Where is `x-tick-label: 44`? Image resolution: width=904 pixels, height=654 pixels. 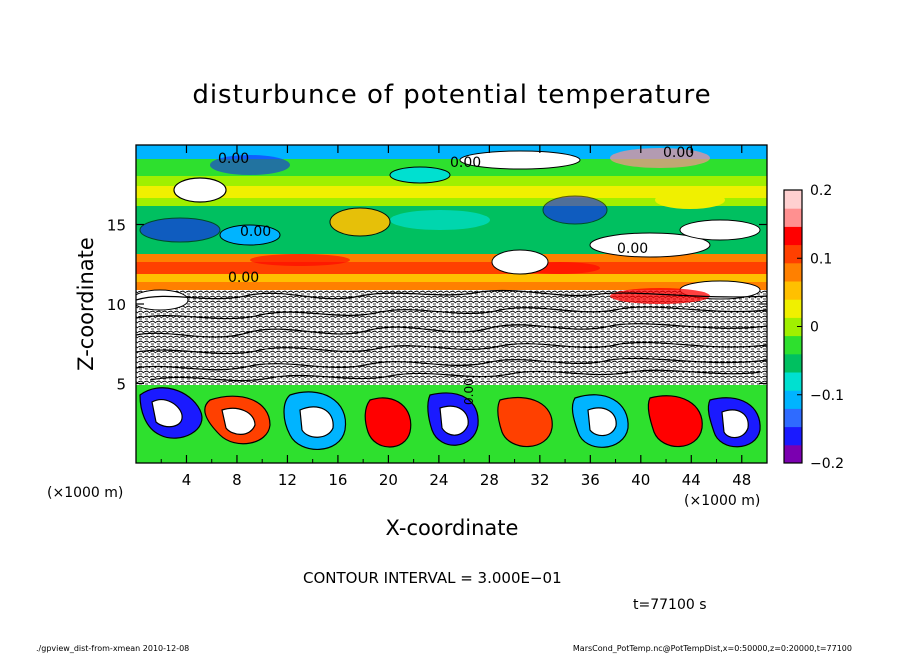
x-tick-label: 44 is located at coordinates (691, 480).